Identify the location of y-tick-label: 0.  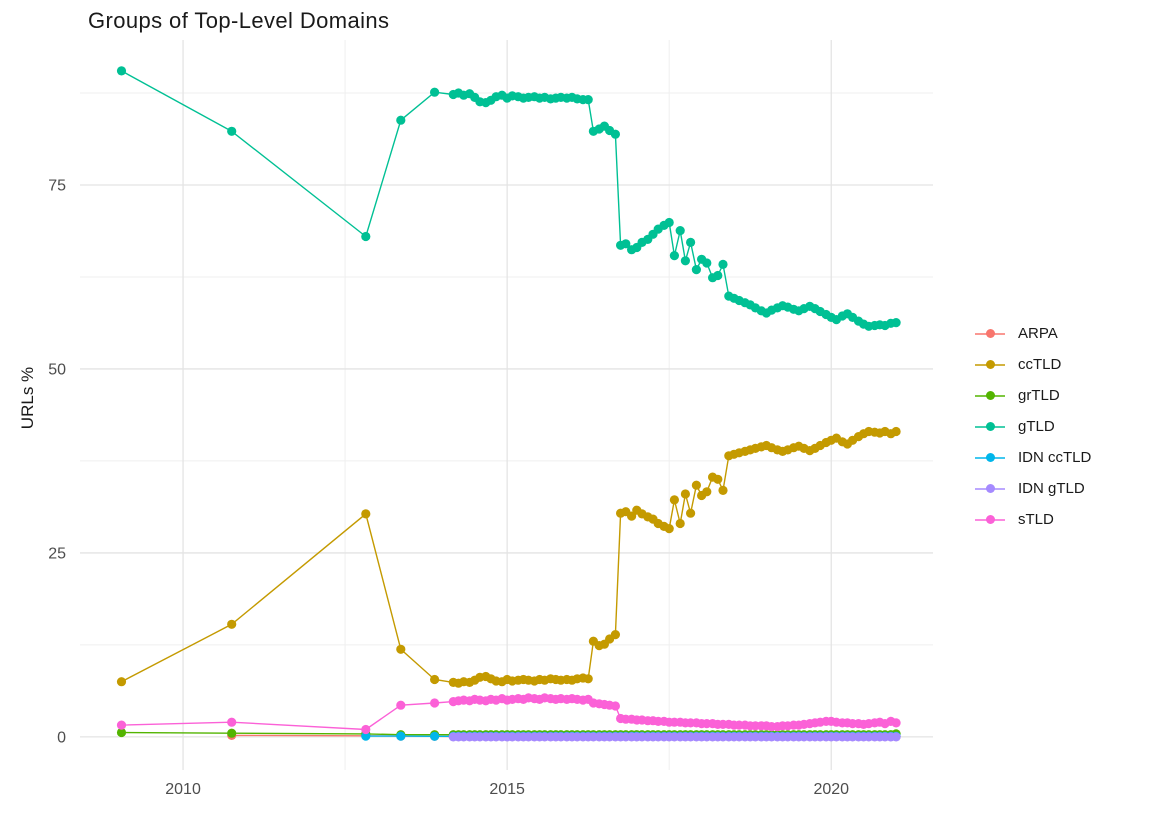
(61, 737).